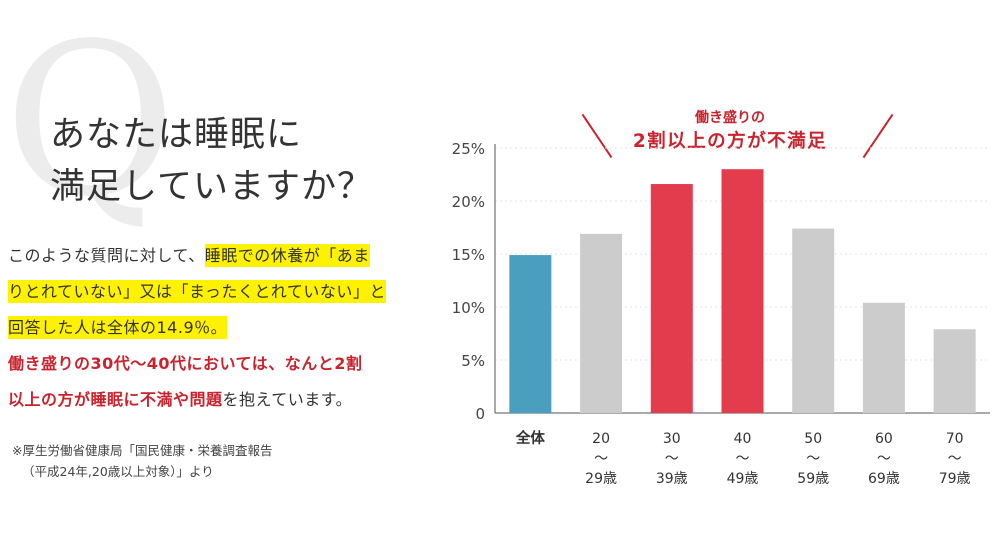 This screenshot has width=1000, height=540. What do you see at coordinates (142, 450) in the screenshot?
I see `source-line-1: ※厚生労働省健康局「国民健康・栄養調査報告` at bounding box center [142, 450].